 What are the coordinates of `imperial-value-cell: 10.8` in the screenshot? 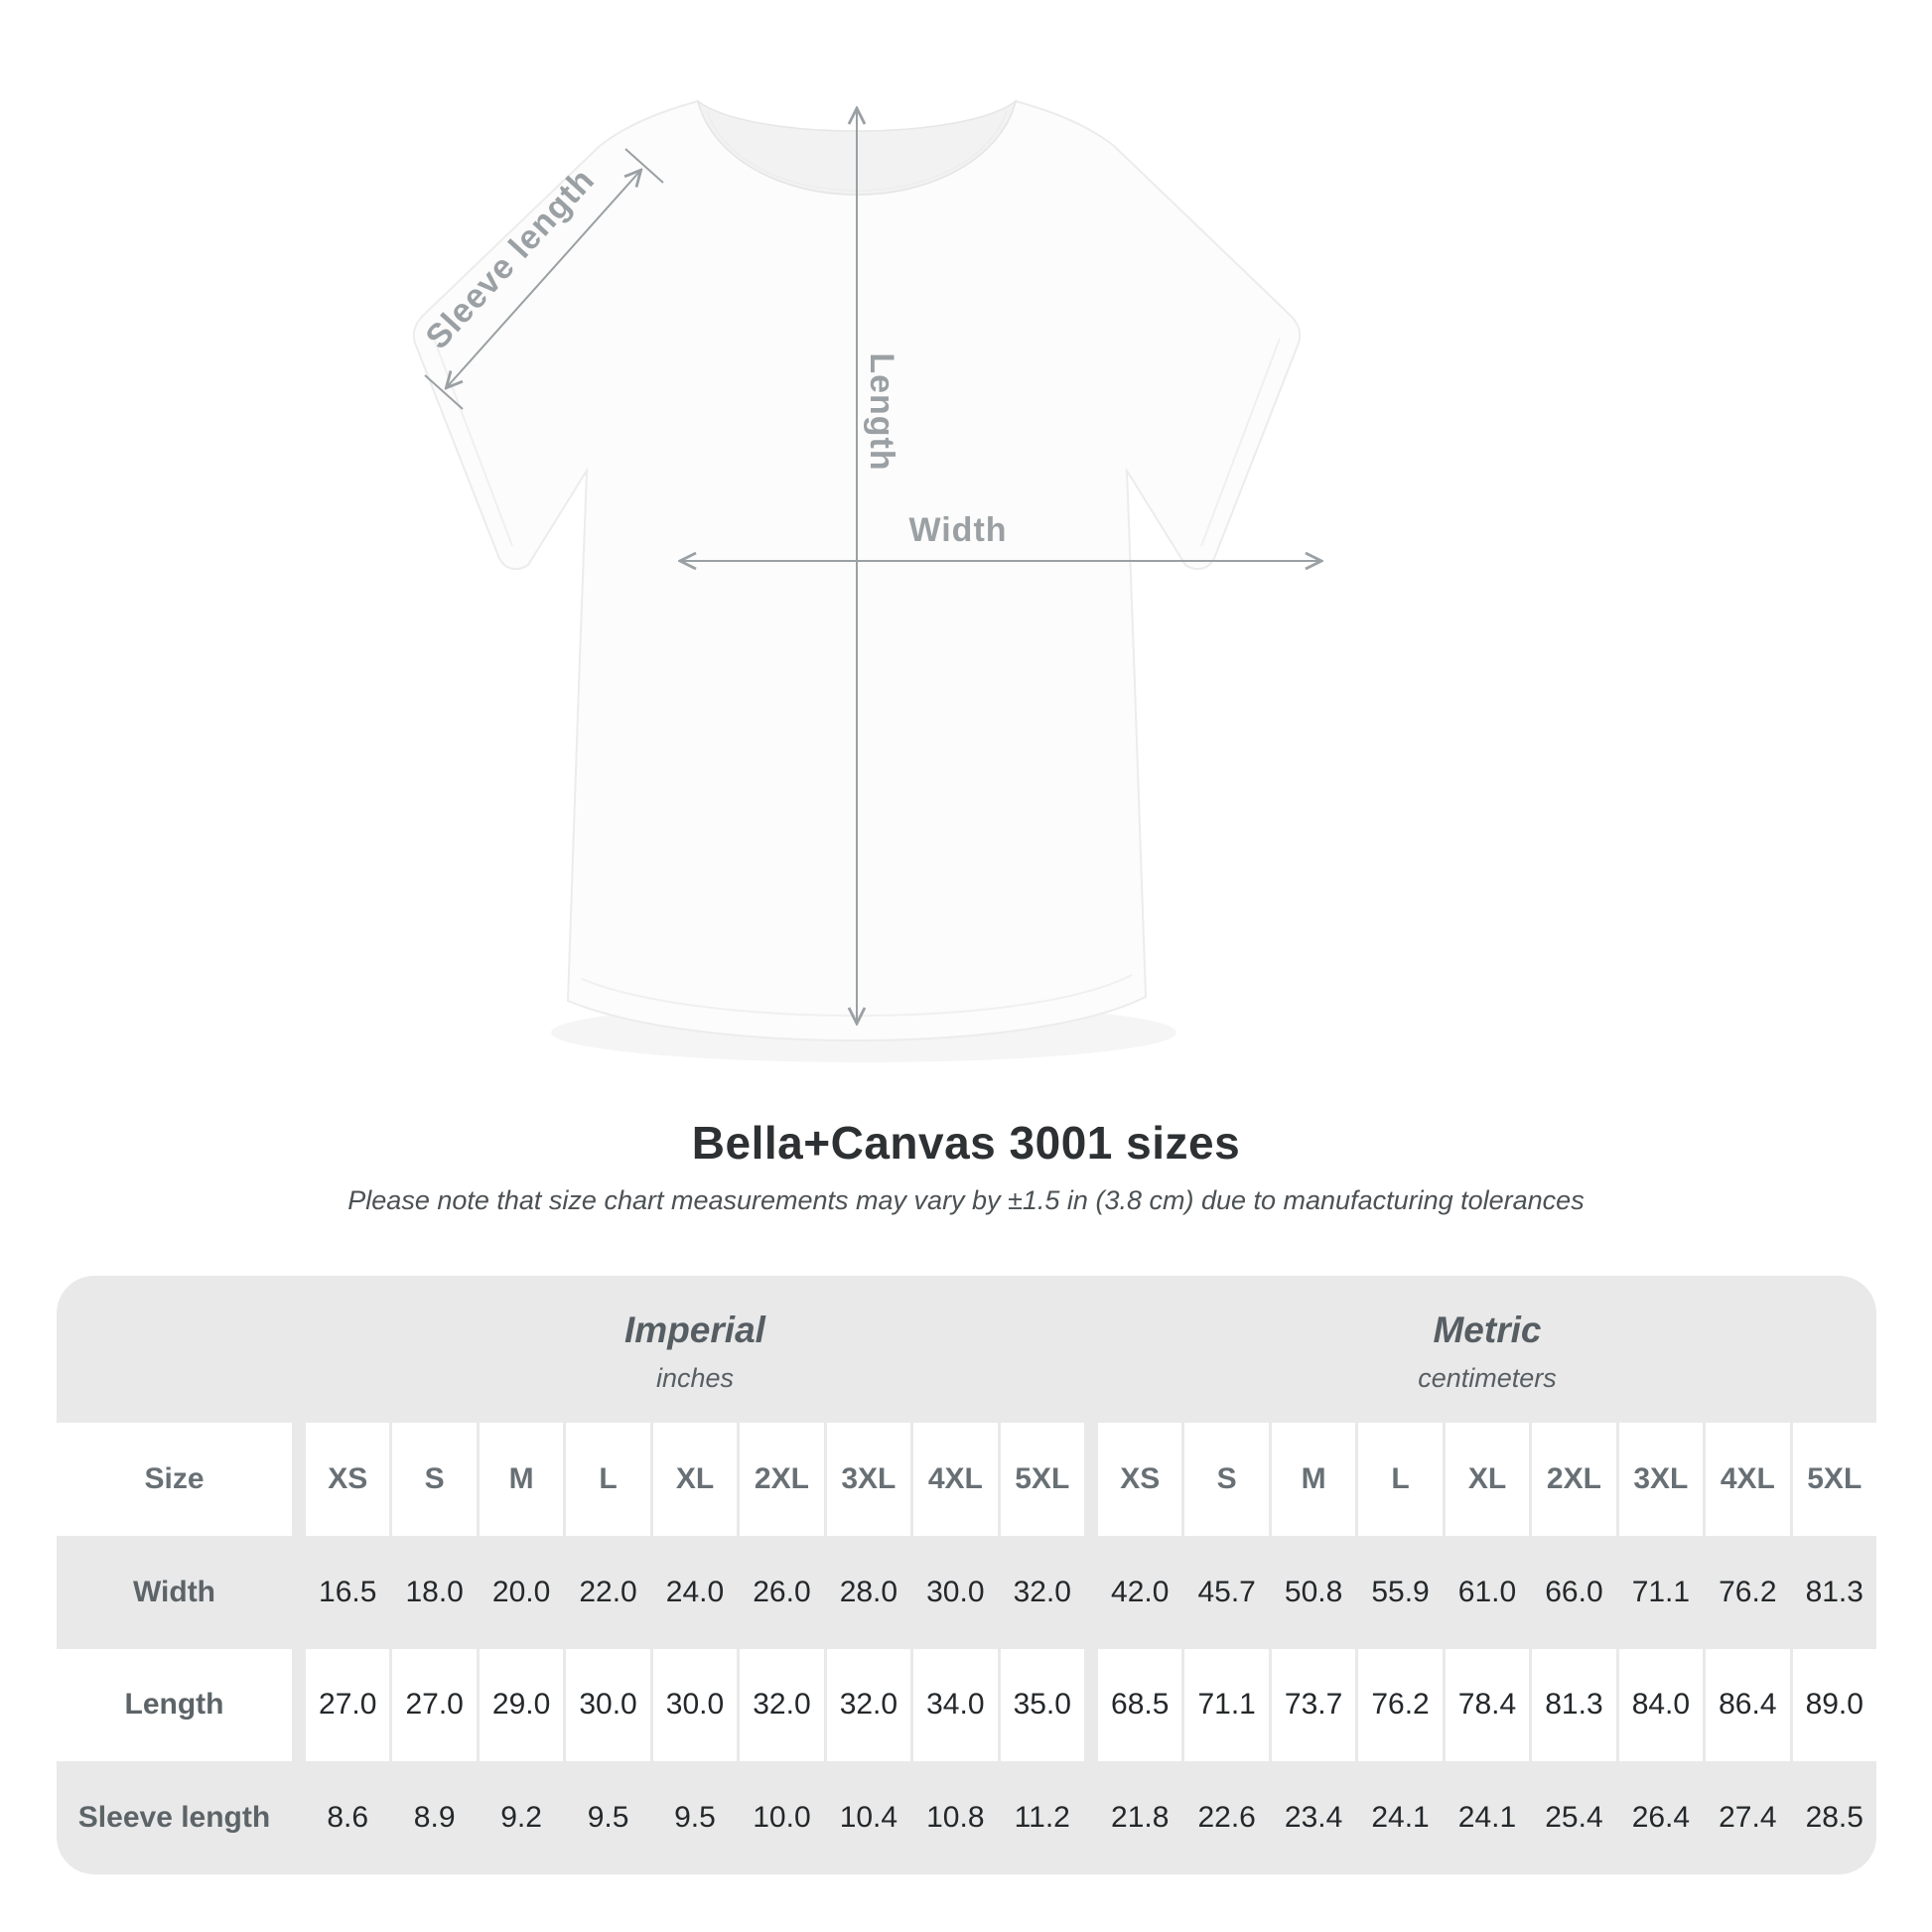 It's located at (955, 1818).